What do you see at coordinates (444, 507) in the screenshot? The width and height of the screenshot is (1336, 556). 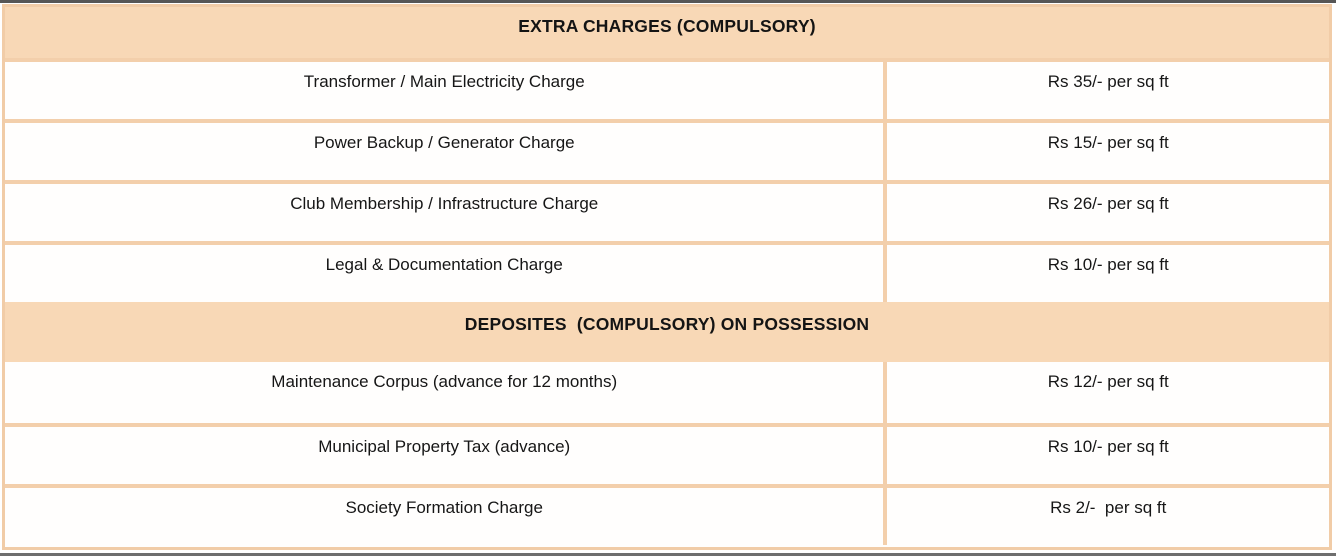 I see `charge-label: Society Formation Charge` at bounding box center [444, 507].